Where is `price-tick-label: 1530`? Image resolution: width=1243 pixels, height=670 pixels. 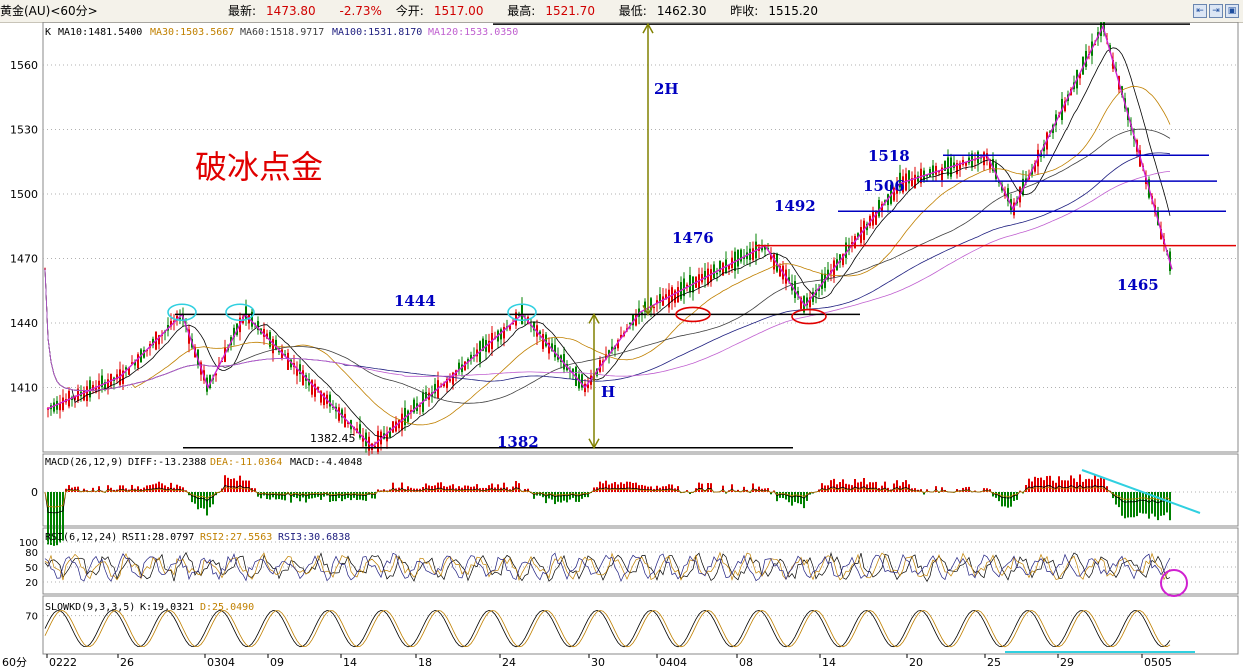
price-tick-label: 1530 is located at coordinates (24, 130).